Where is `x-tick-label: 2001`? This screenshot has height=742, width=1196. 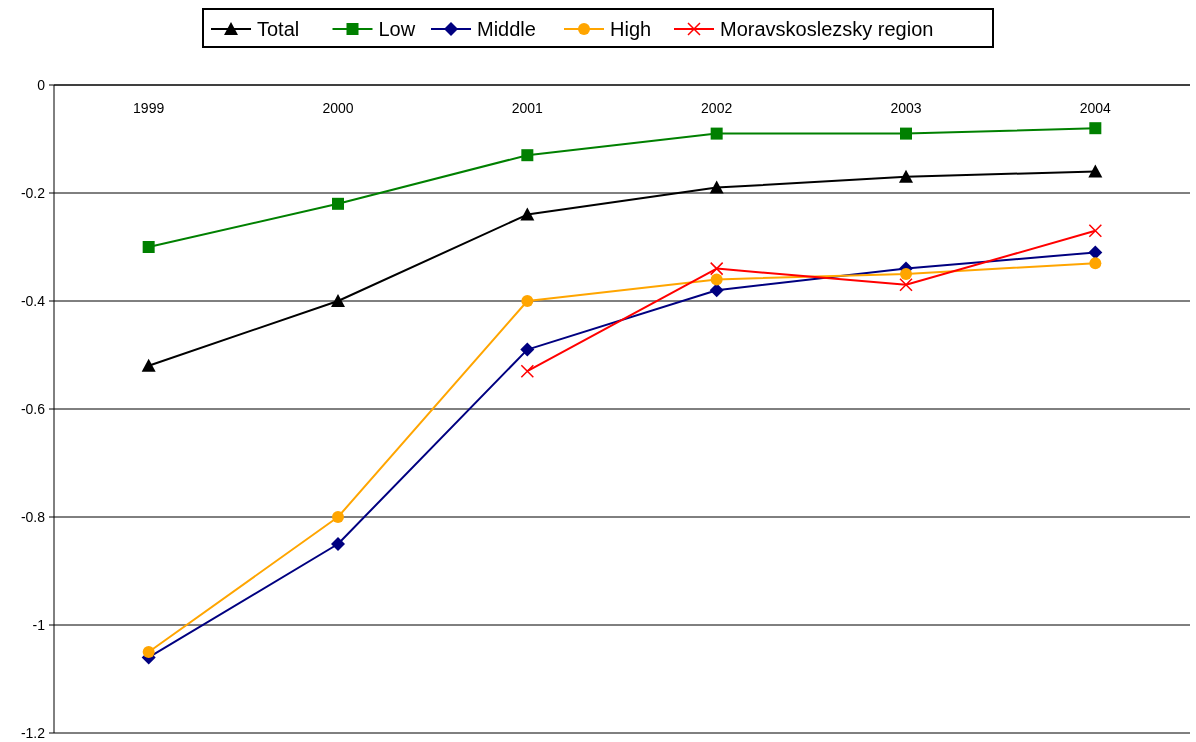
x-tick-label: 2001 is located at coordinates (527, 108).